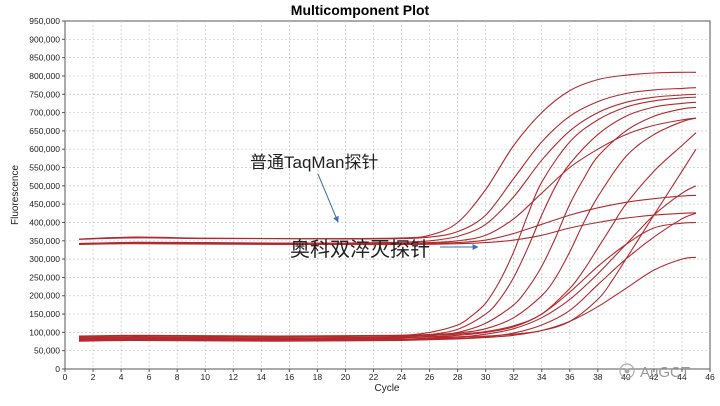 This screenshot has height=406, width=720. I want to click on x-tick-label: 2, so click(93, 377).